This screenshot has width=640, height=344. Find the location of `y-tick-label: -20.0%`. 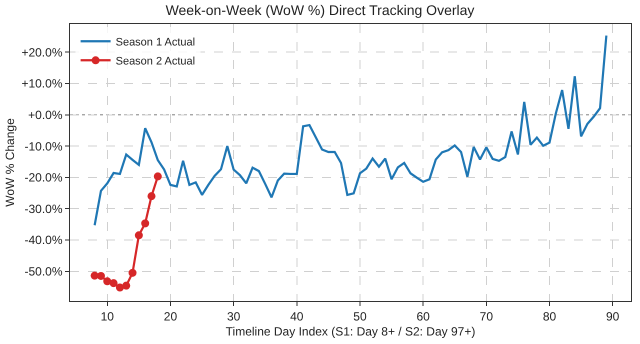

y-tick-label: -20.0% is located at coordinates (43, 177).